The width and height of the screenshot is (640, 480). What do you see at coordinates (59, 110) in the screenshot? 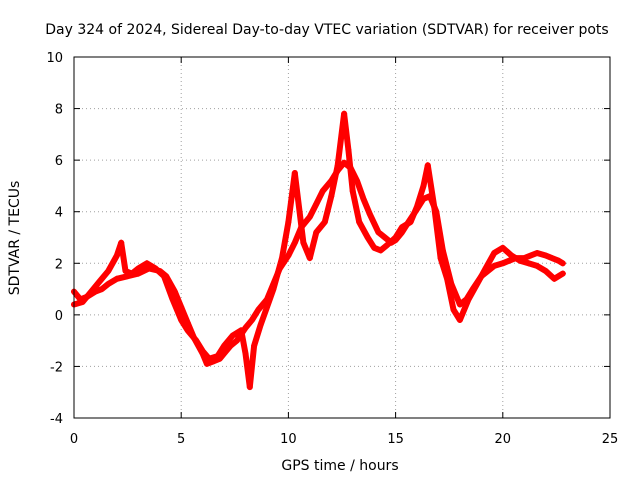
I see `y-tick-label: 8` at bounding box center [59, 110].